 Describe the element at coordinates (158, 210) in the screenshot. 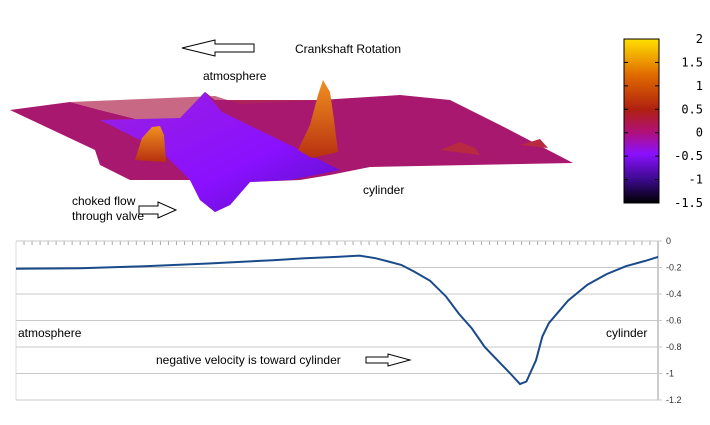

I see `arrow-right-icon` at that location.